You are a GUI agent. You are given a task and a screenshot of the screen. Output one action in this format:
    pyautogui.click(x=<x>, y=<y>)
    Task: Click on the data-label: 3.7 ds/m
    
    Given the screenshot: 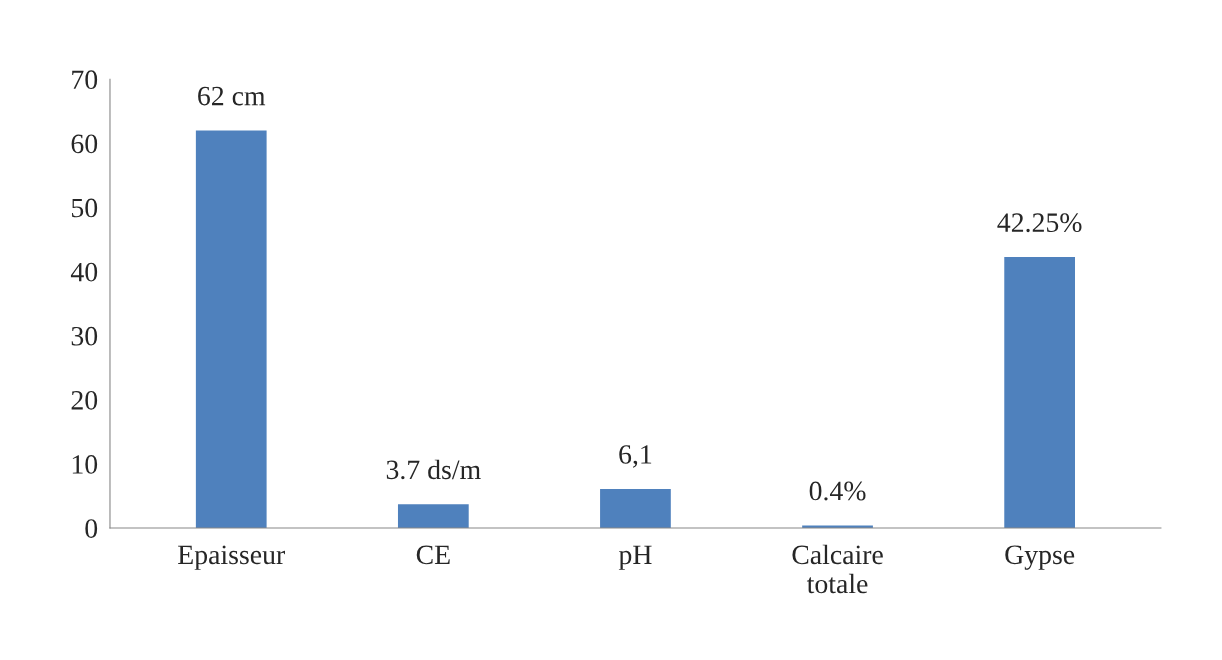 What is the action you would take?
    pyautogui.click(x=433, y=469)
    